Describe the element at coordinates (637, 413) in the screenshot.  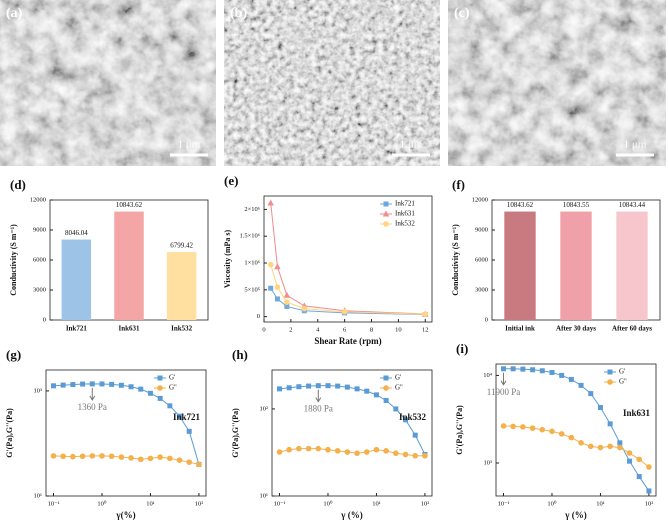
I see `sample-label: Ink631` at that location.